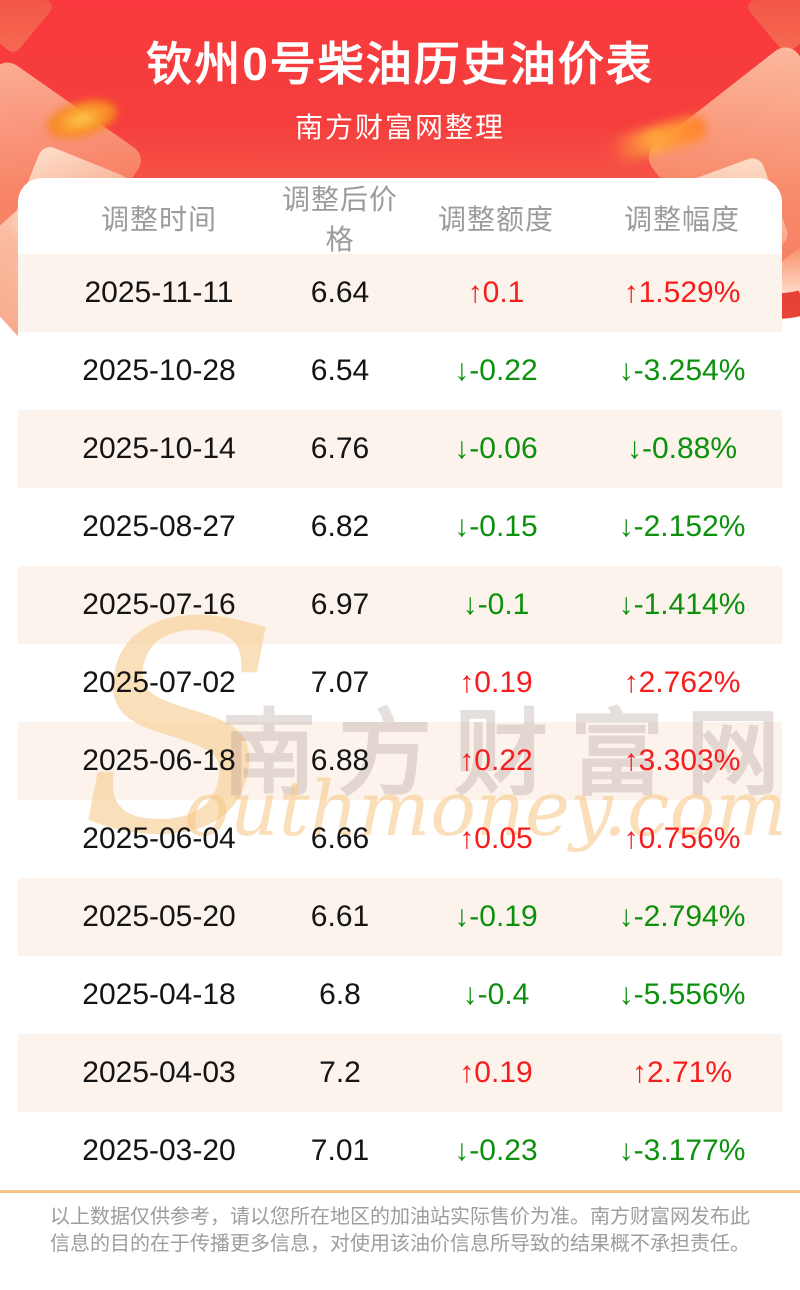 Image resolution: width=800 pixels, height=1290 pixels. Describe the element at coordinates (400, 1151) in the screenshot. I see `table-row: 2025-03-20 7.01 ↓-0.23 ↓-3.177%` at that location.